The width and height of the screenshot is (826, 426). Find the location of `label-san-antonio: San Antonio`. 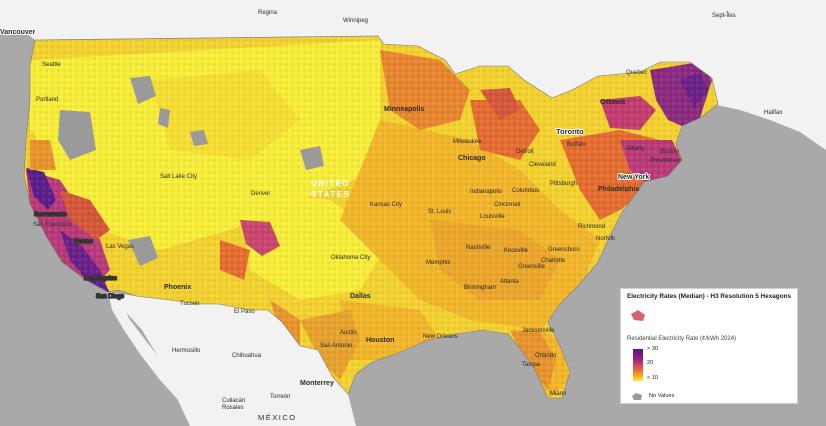

label-san-antonio: San Antonio is located at coordinates (336, 346).